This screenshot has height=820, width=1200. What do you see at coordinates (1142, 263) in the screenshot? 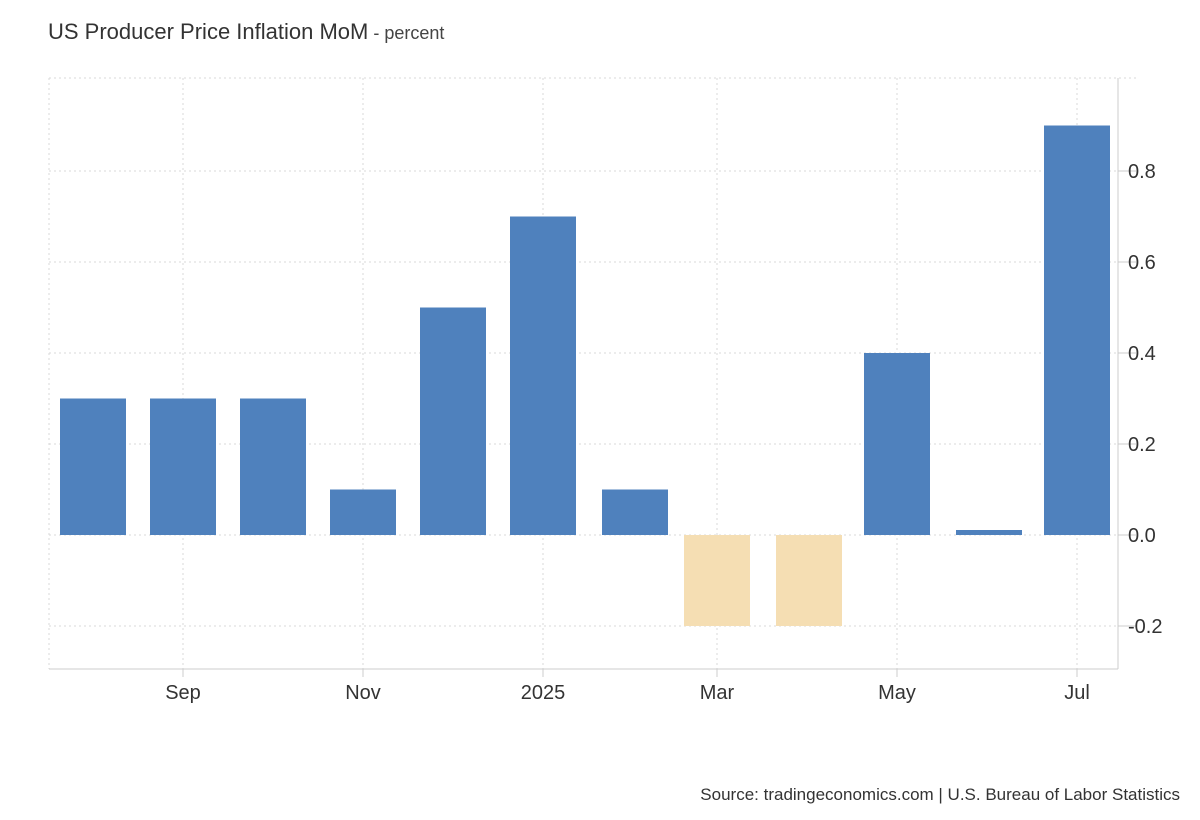
I see `y-tick-label: 0.6` at bounding box center [1142, 263].